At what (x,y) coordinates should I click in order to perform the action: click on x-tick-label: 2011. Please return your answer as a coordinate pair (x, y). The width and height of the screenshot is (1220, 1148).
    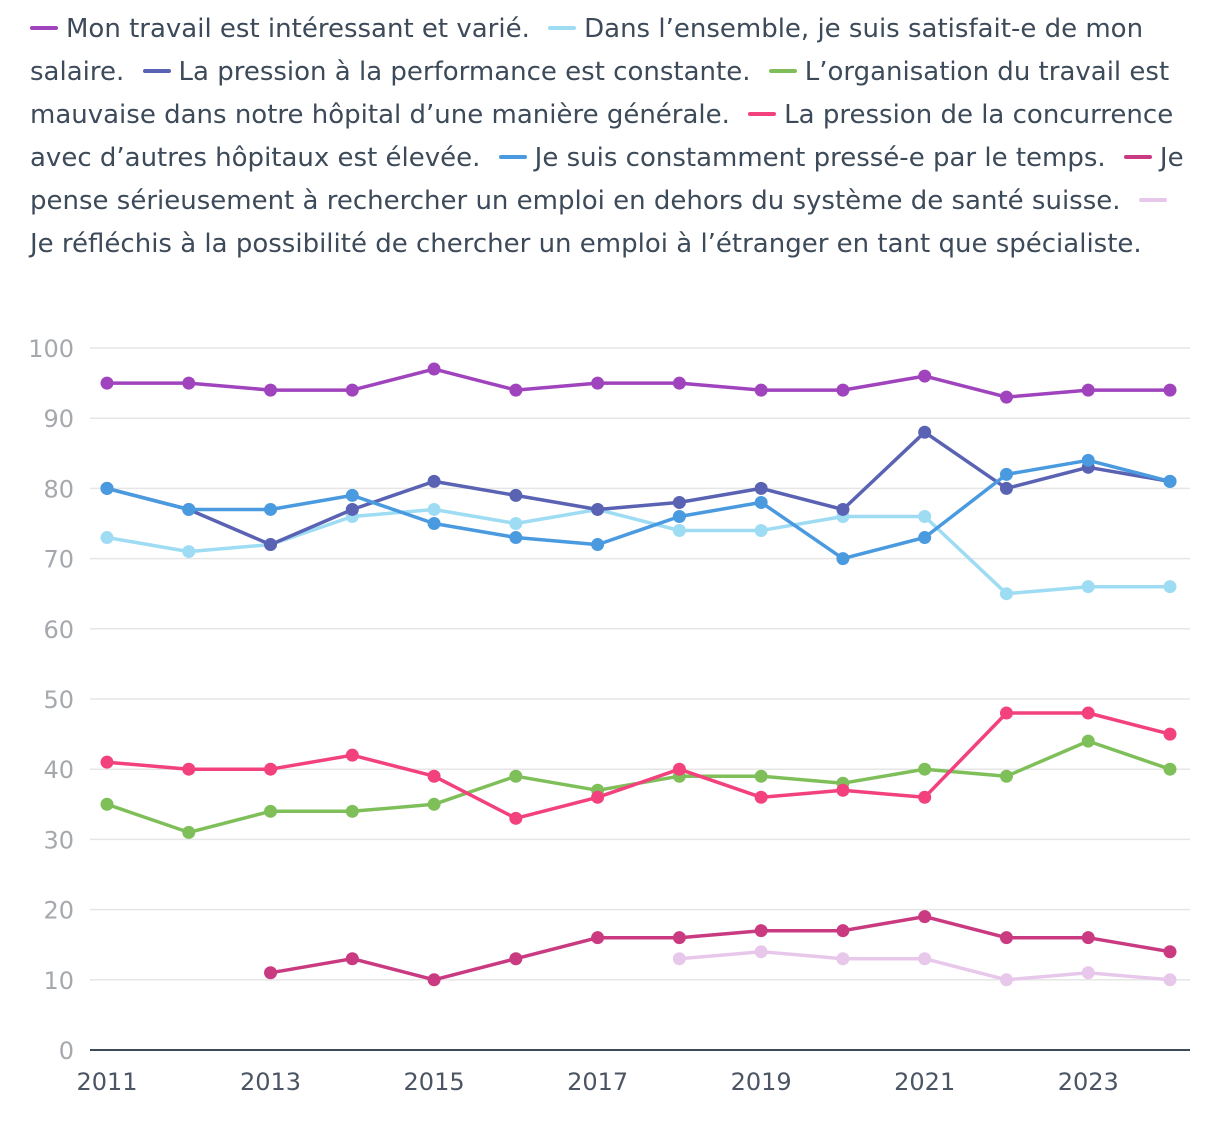
    Looking at the image, I should click on (106, 1082).